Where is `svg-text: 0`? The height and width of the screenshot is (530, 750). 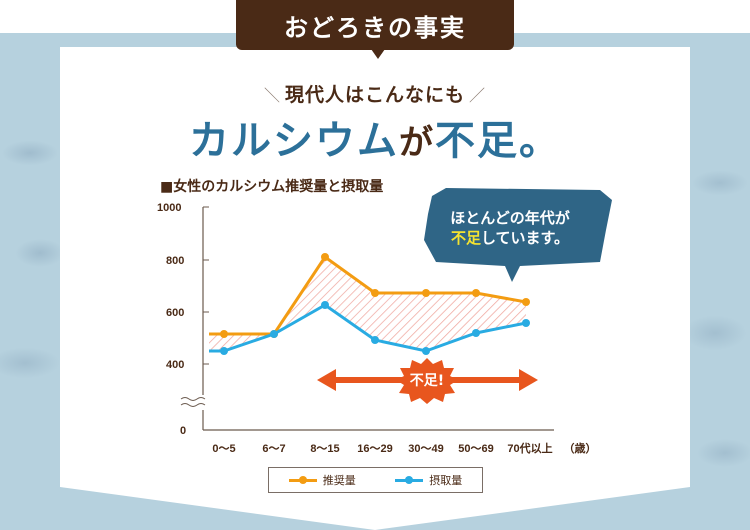
svg-text: 0 is located at coordinates (183, 431).